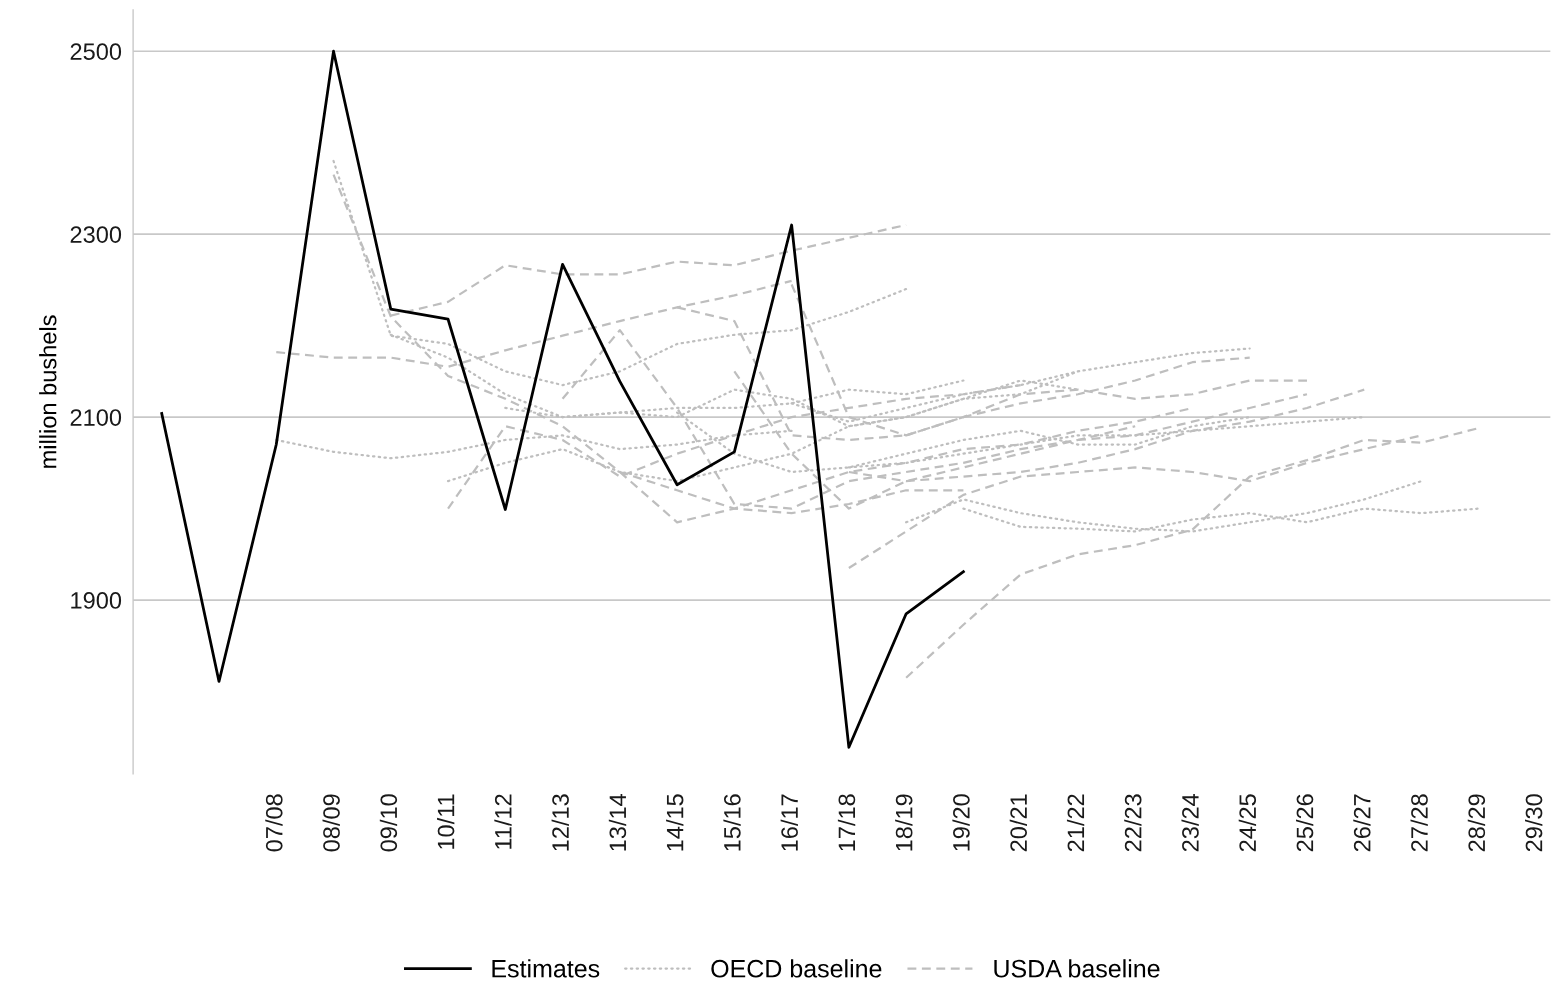 The height and width of the screenshot is (1005, 1566). I want to click on x-tick-label: 10/11, so click(446, 821).